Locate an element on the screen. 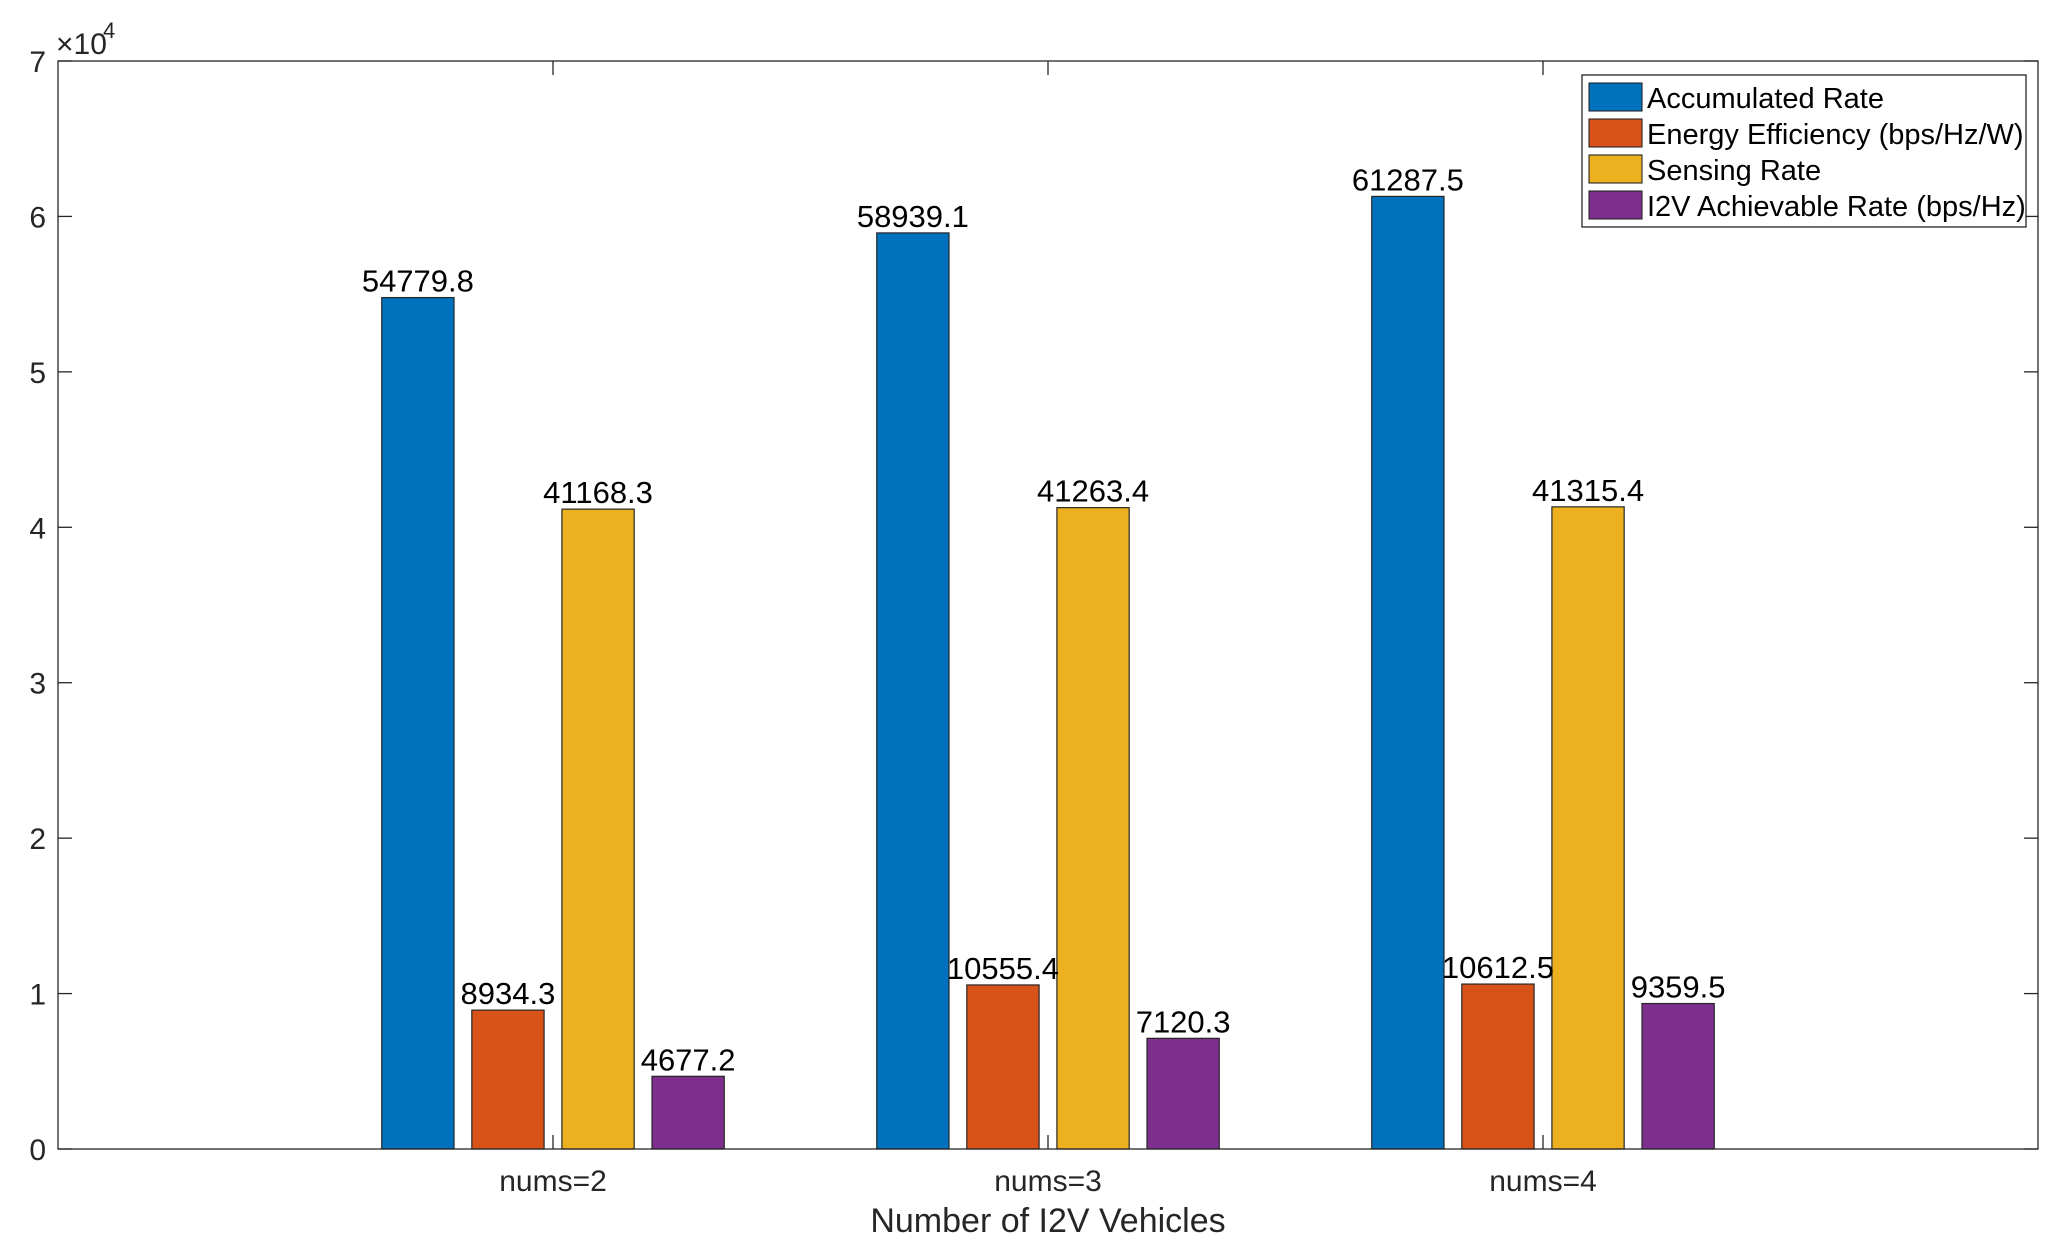 Image resolution: width=2055 pixels, height=1259 pixels. data-label: 58939.1 is located at coordinates (913, 216).